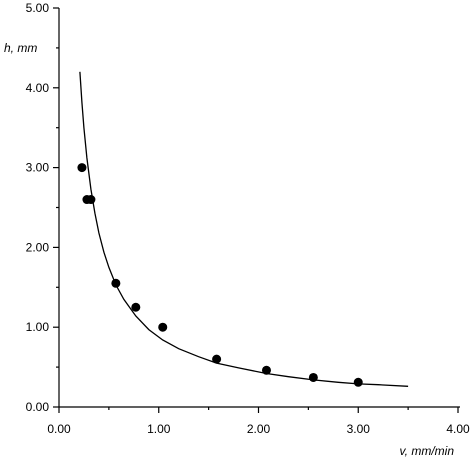  What do you see at coordinates (427, 451) in the screenshot?
I see `x-axis-title: v, mm/min` at bounding box center [427, 451].